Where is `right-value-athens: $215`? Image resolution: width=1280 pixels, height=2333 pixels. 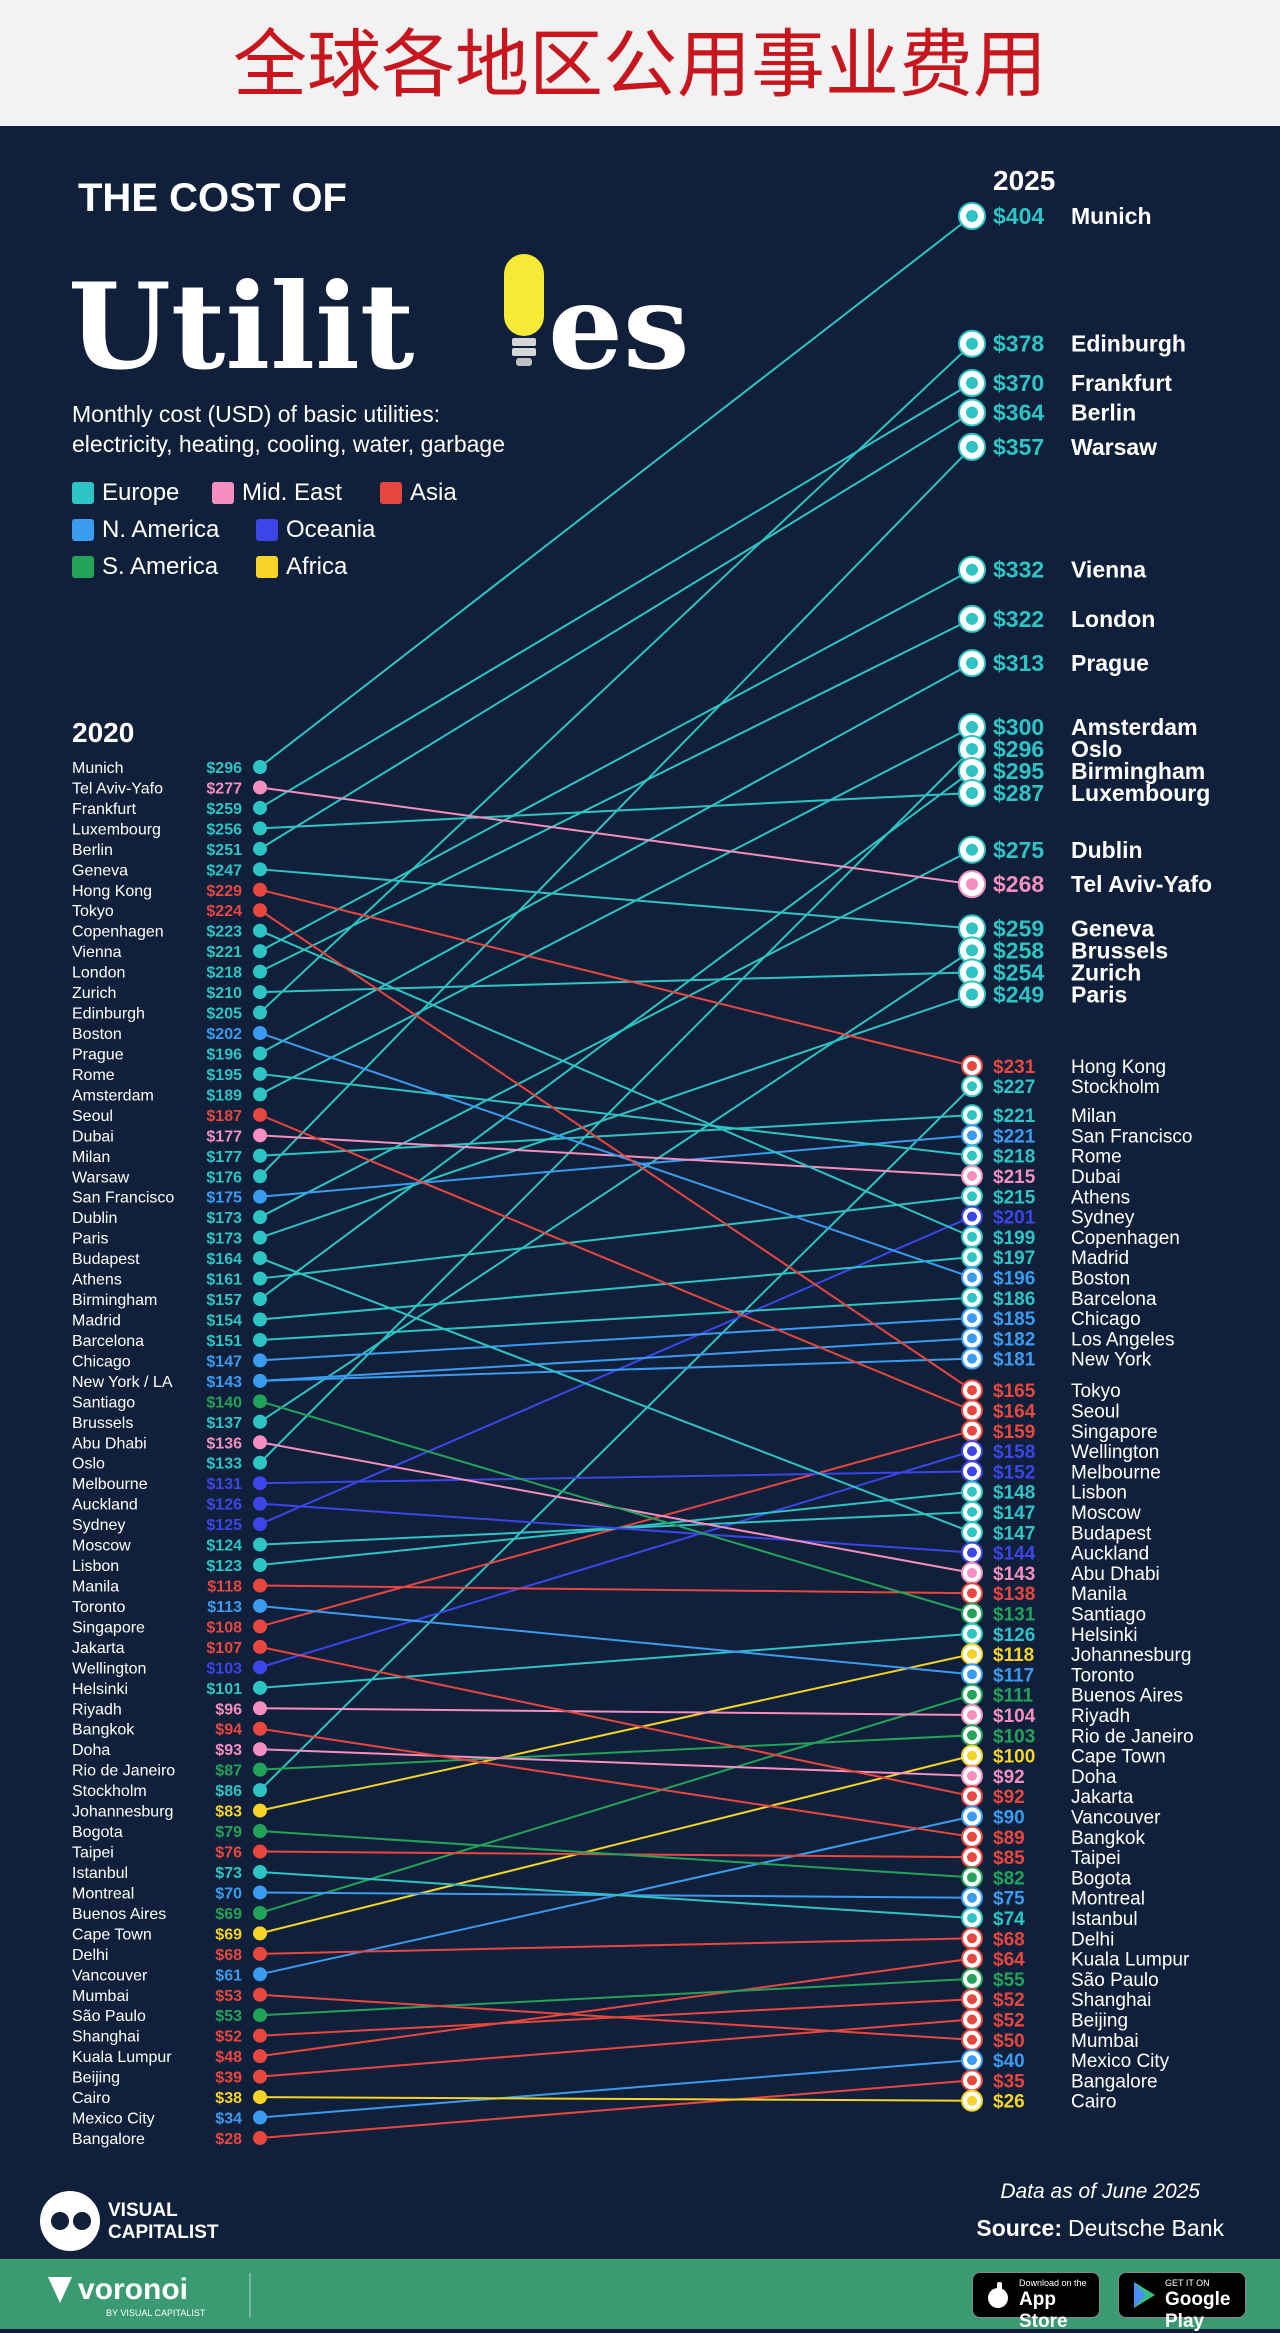 right-value-athens: $215 is located at coordinates (1014, 1197).